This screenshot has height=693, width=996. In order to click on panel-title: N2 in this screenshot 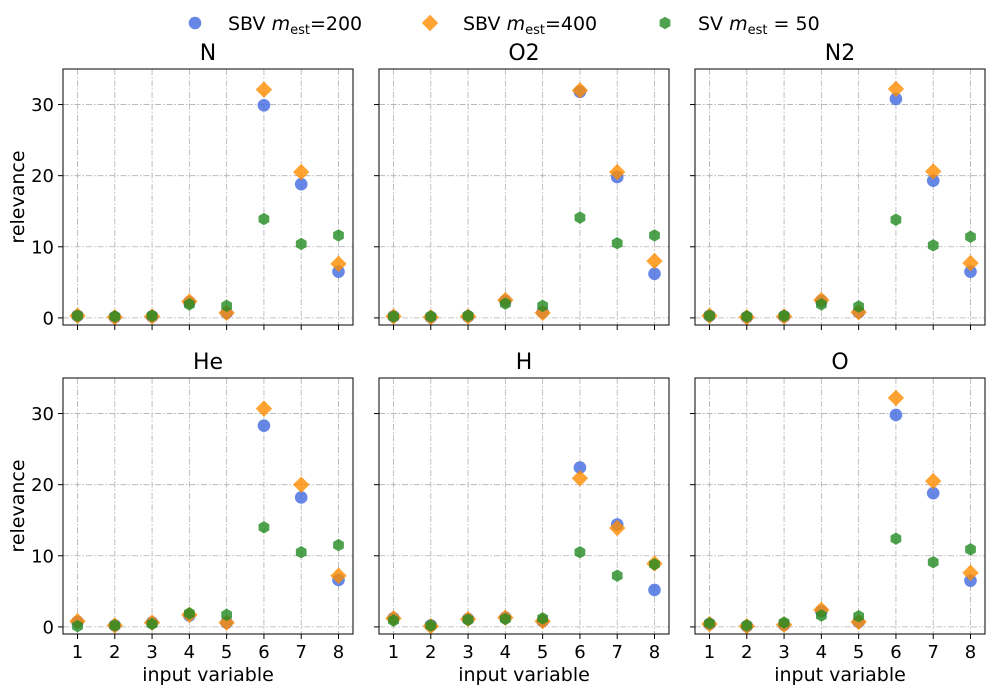, I will do `click(840, 53)`.